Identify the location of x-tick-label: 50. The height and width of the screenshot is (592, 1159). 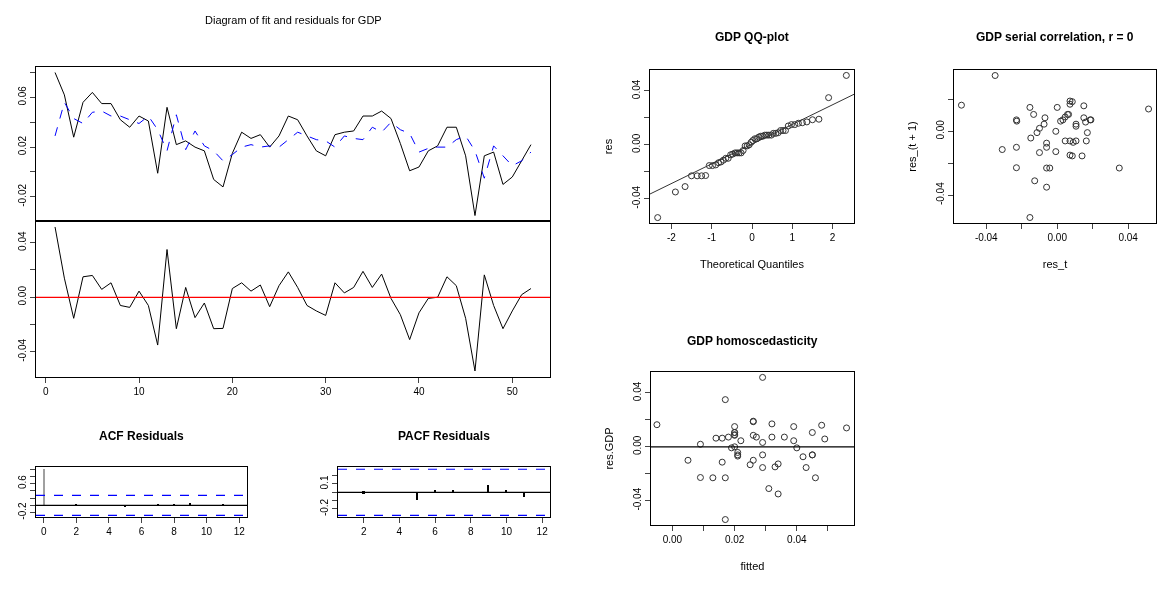
(512, 391).